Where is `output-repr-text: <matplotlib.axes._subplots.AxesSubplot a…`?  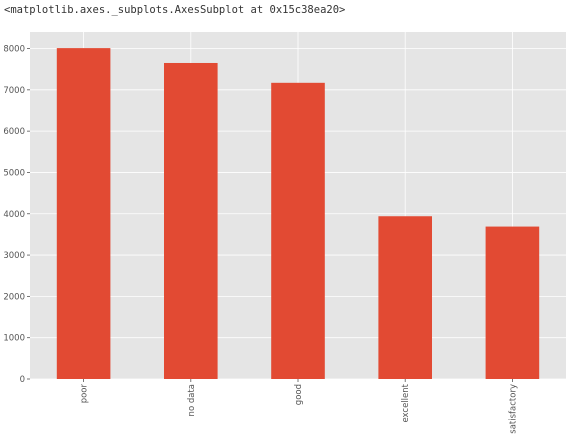
output-repr-text: <matplotlib.axes._subplots.AxesSubplot a… is located at coordinates (175, 10).